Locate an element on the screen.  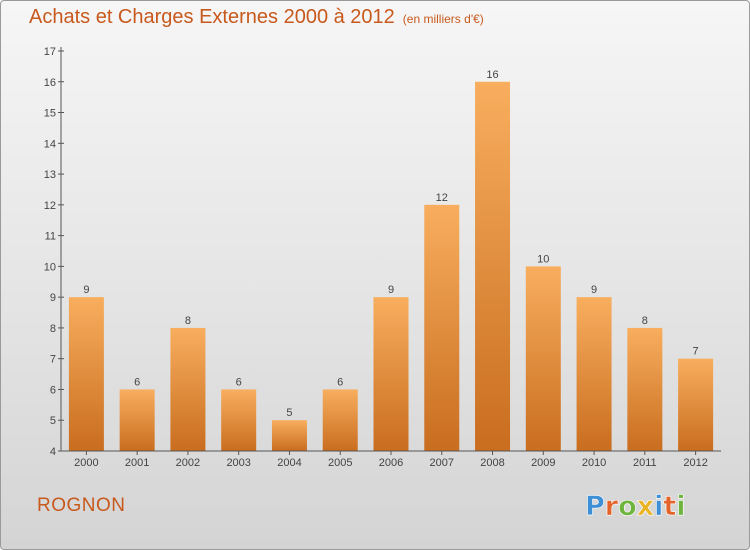
bar-2003 is located at coordinates (239, 420).